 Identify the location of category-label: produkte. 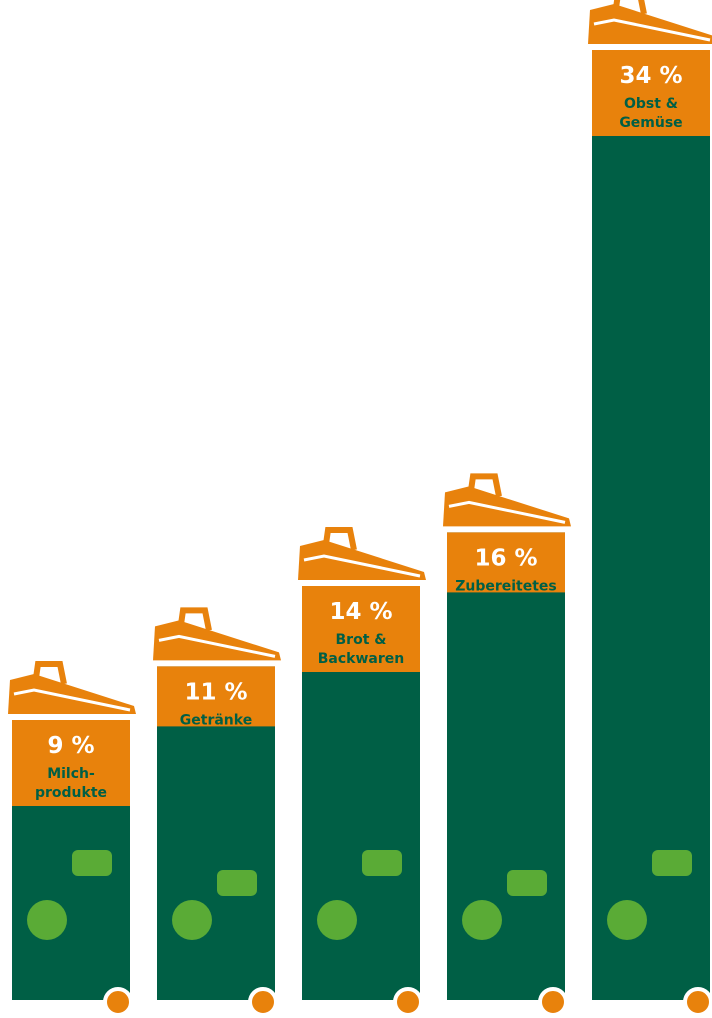
(71, 793).